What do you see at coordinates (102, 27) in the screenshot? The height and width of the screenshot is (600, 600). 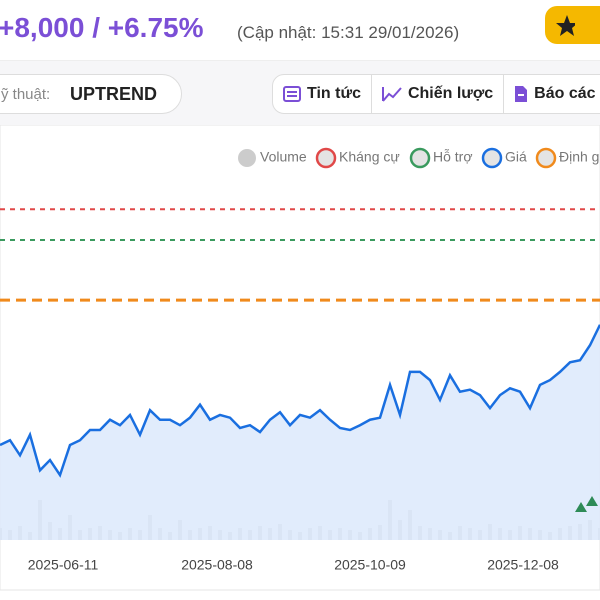 I see `price-change: +8,000 / +6.75%` at bounding box center [102, 27].